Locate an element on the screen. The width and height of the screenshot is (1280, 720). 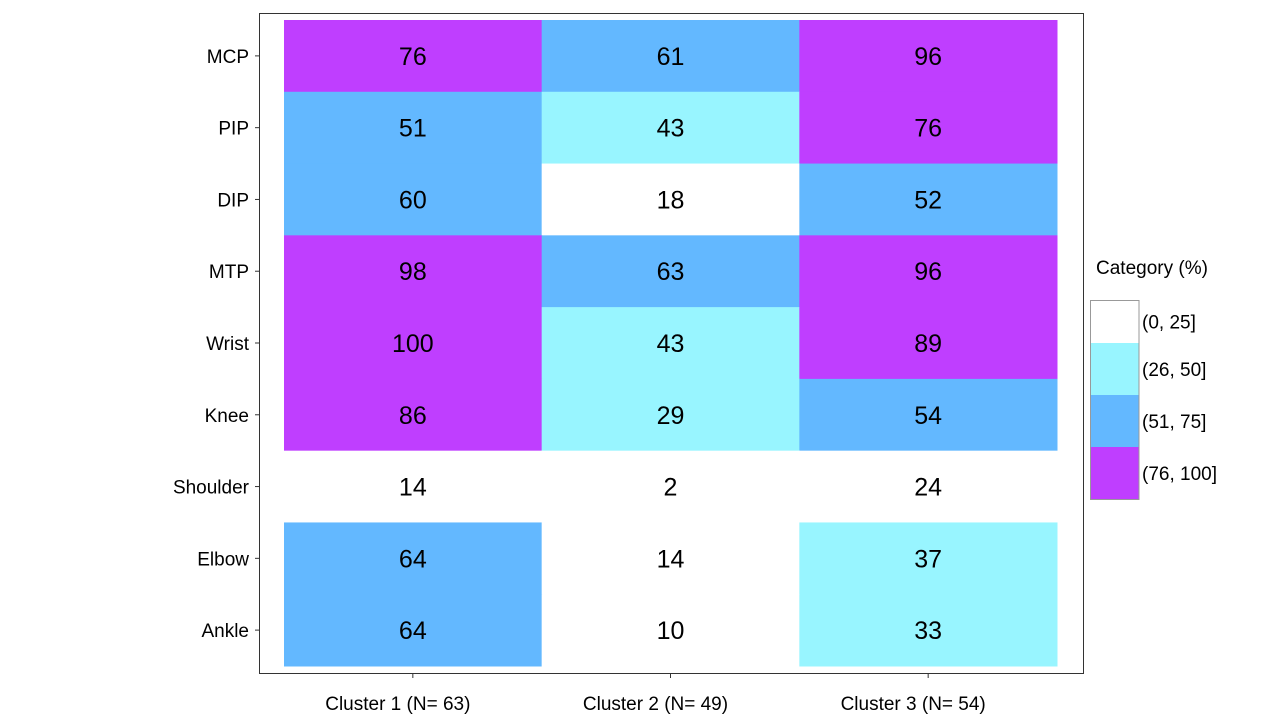
cell-value-label: 63 is located at coordinates (671, 272).